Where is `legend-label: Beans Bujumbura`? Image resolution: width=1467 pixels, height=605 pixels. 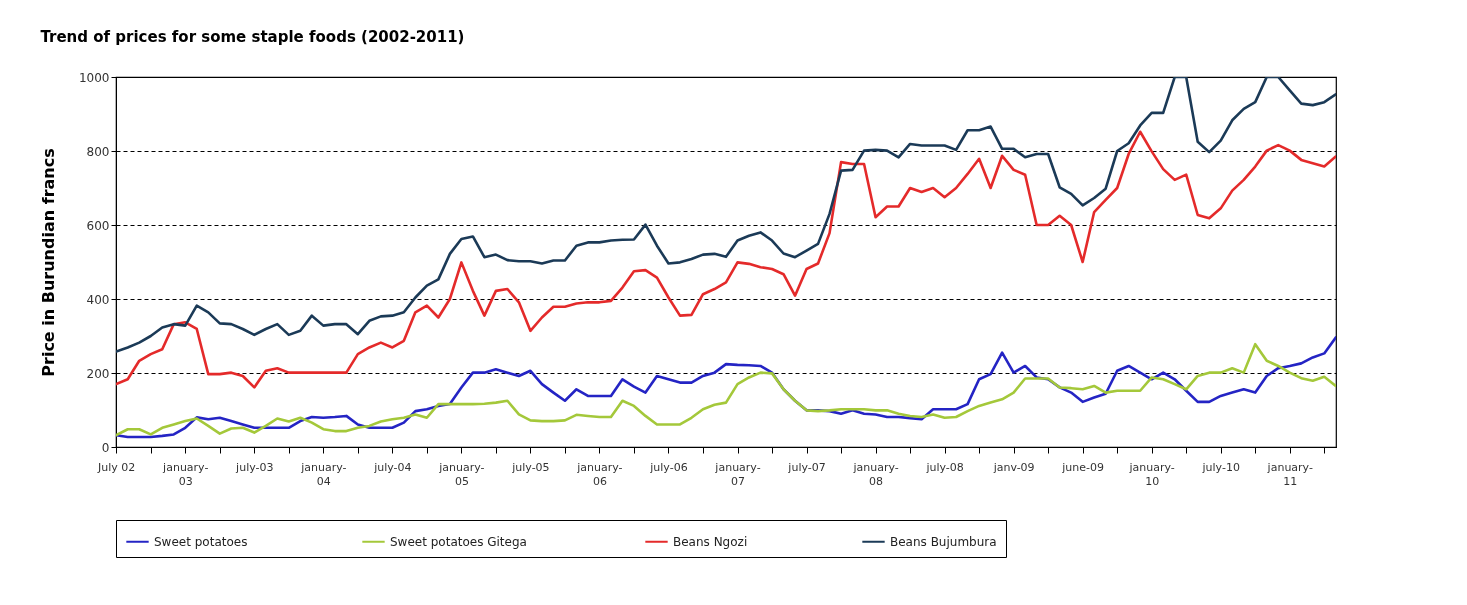
legend-label: Beans Bujumbura is located at coordinates (943, 541).